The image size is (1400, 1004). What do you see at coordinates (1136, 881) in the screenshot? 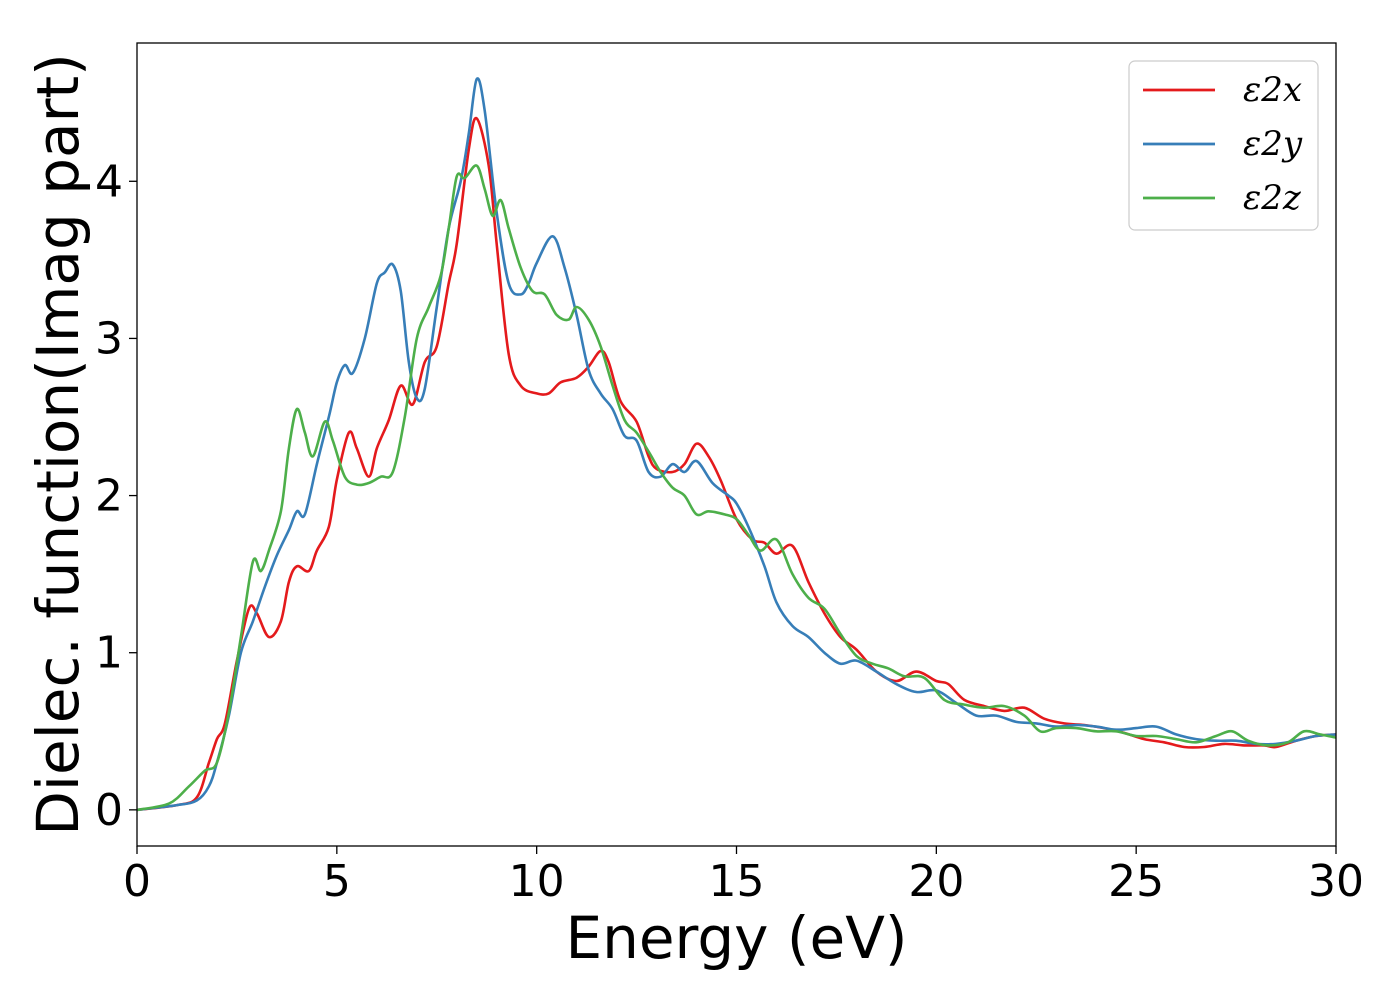
I see `x-tick-label: 25` at bounding box center [1136, 881].